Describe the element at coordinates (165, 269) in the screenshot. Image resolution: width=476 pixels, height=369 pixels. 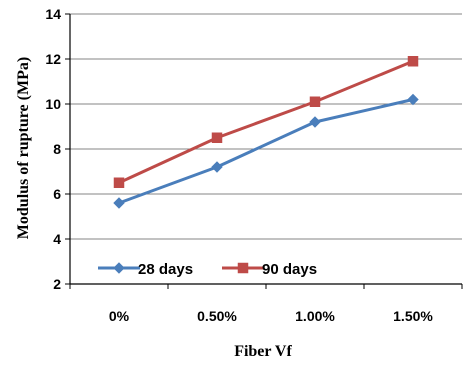
I see `legend-label-28-days: 28 days` at that location.